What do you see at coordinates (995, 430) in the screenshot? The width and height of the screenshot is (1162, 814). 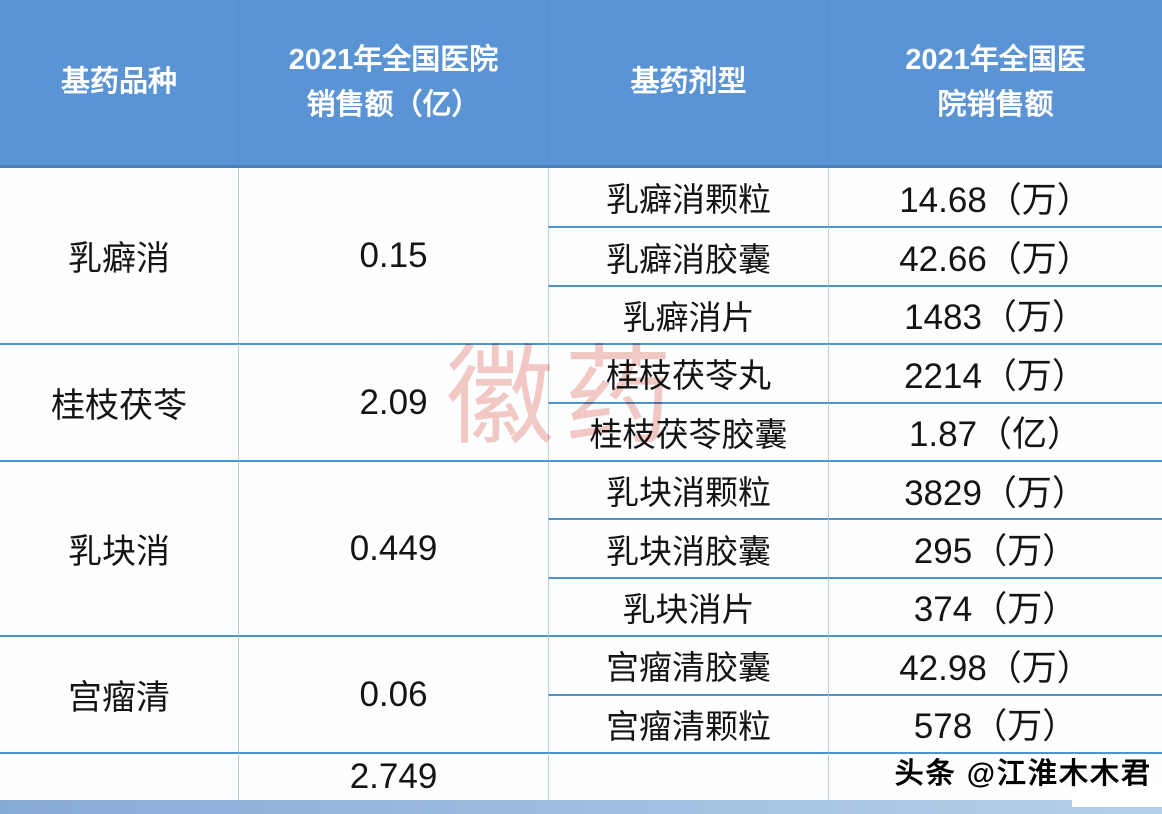 I see `form-sales-cell: 1.87（亿）` at bounding box center [995, 430].